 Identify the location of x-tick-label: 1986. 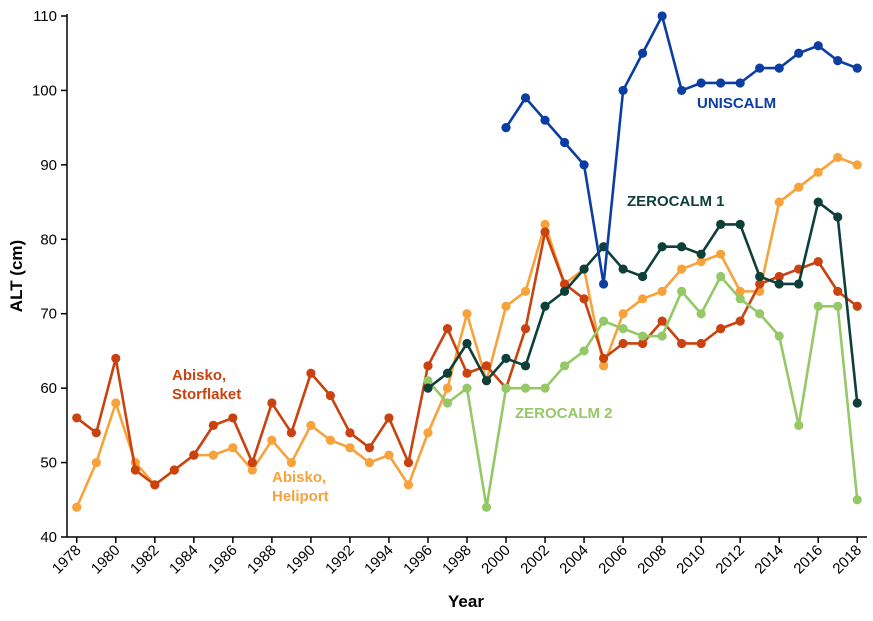
(223, 560).